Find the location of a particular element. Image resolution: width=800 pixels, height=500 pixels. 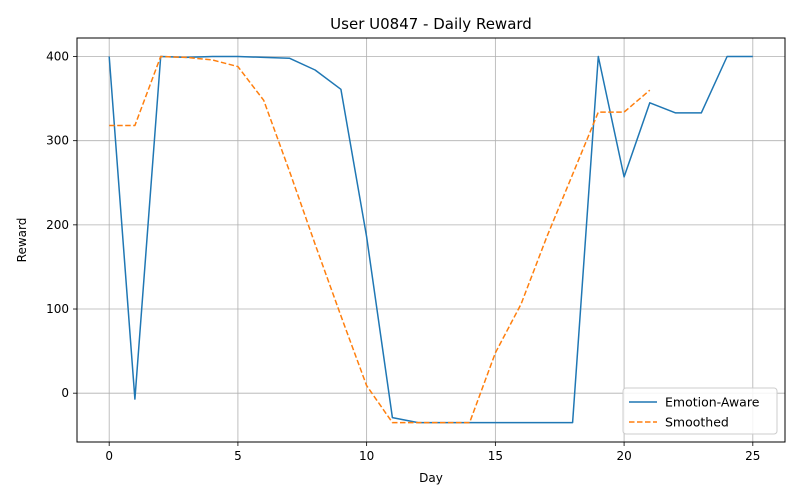

x-axis-label: Day is located at coordinates (431, 478).